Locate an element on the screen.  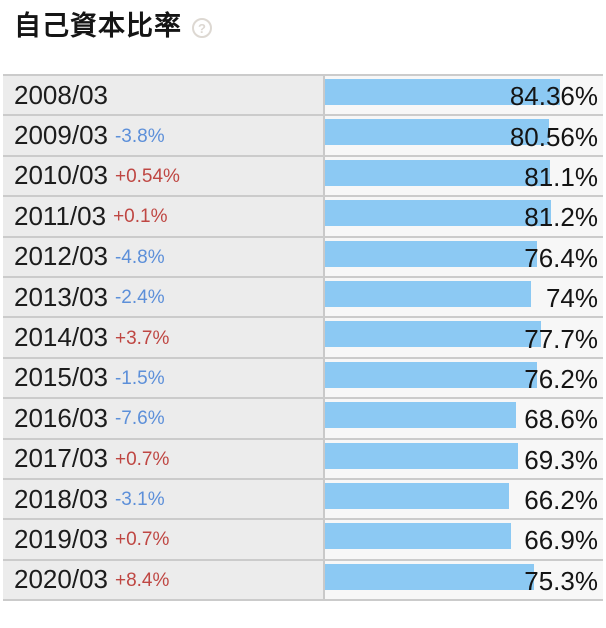
change-label: -2.4% is located at coordinates (139, 298).